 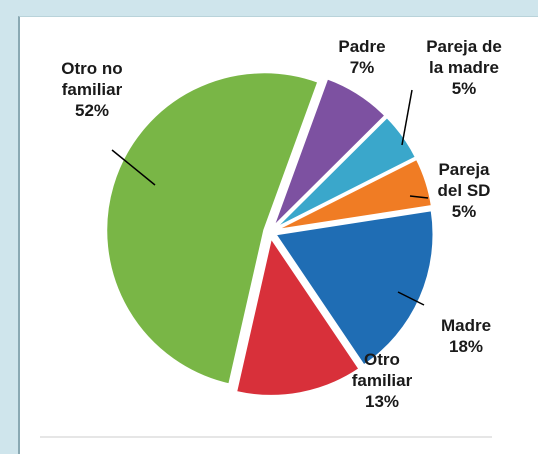 I want to click on slice-label: Otro no familiar 52%, so click(x=92, y=89).